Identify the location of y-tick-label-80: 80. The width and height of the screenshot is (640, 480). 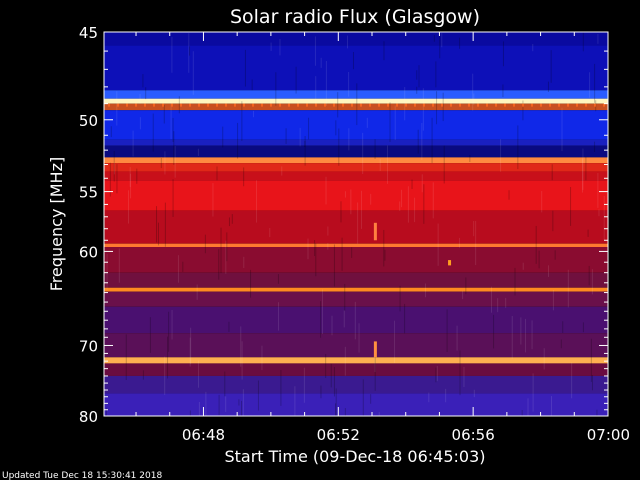
(88, 417).